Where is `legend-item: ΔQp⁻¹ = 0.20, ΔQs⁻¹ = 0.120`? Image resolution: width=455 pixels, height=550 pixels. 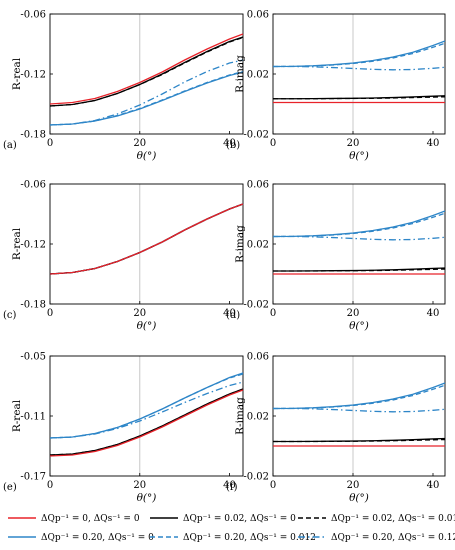
legend-item: ΔQp⁻¹ = 0.20, ΔQs⁻¹ = 0.120 is located at coordinates (376, 538).